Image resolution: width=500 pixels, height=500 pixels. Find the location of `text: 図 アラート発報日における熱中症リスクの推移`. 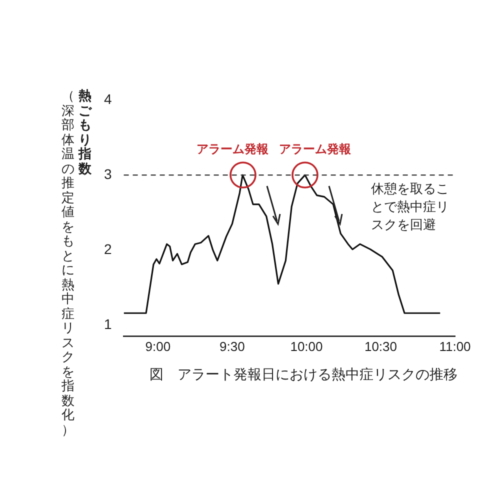

text: 図 アラート発報日における熱中症リスクの推移 is located at coordinates (303, 375).